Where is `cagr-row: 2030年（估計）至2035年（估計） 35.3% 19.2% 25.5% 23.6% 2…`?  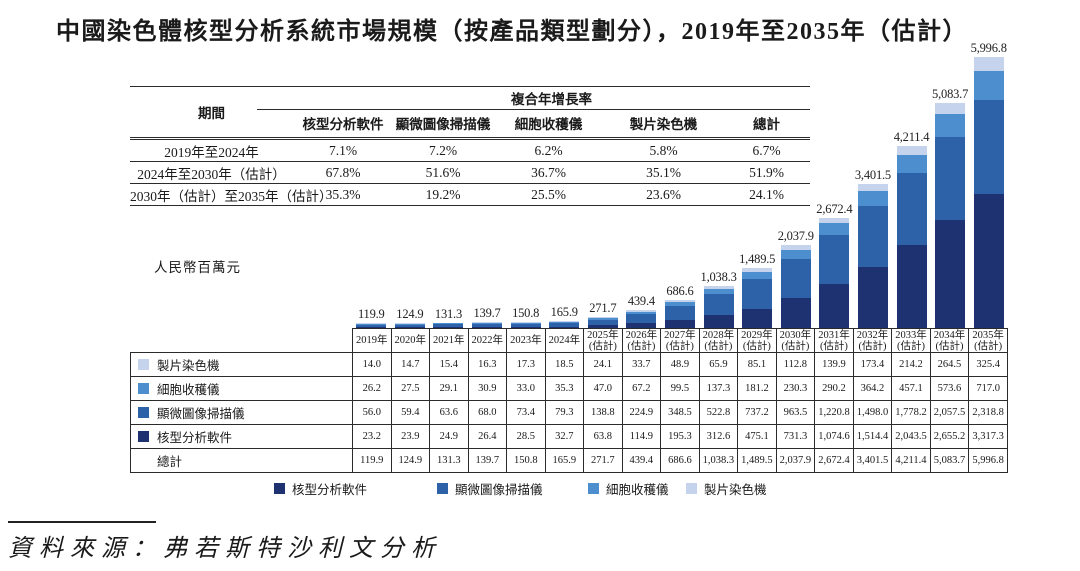 cagr-row: 2030年（估計）至2035年（估計） 35.3% 19.2% 25.5% 23.6% 2… is located at coordinates (470, 194).